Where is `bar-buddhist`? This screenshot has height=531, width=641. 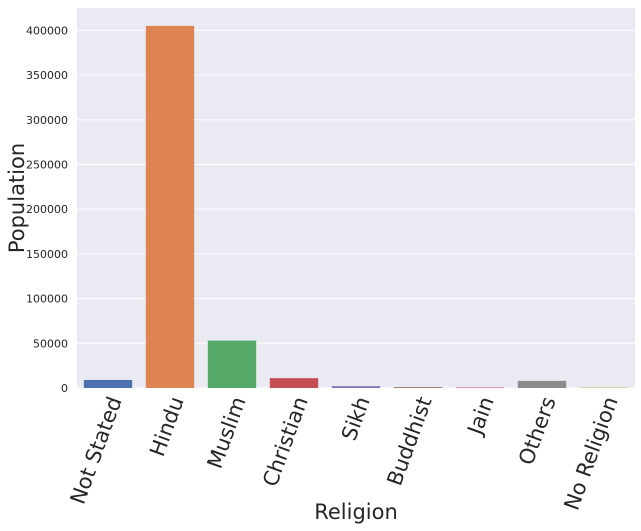
bar-buddhist is located at coordinates (418, 387).